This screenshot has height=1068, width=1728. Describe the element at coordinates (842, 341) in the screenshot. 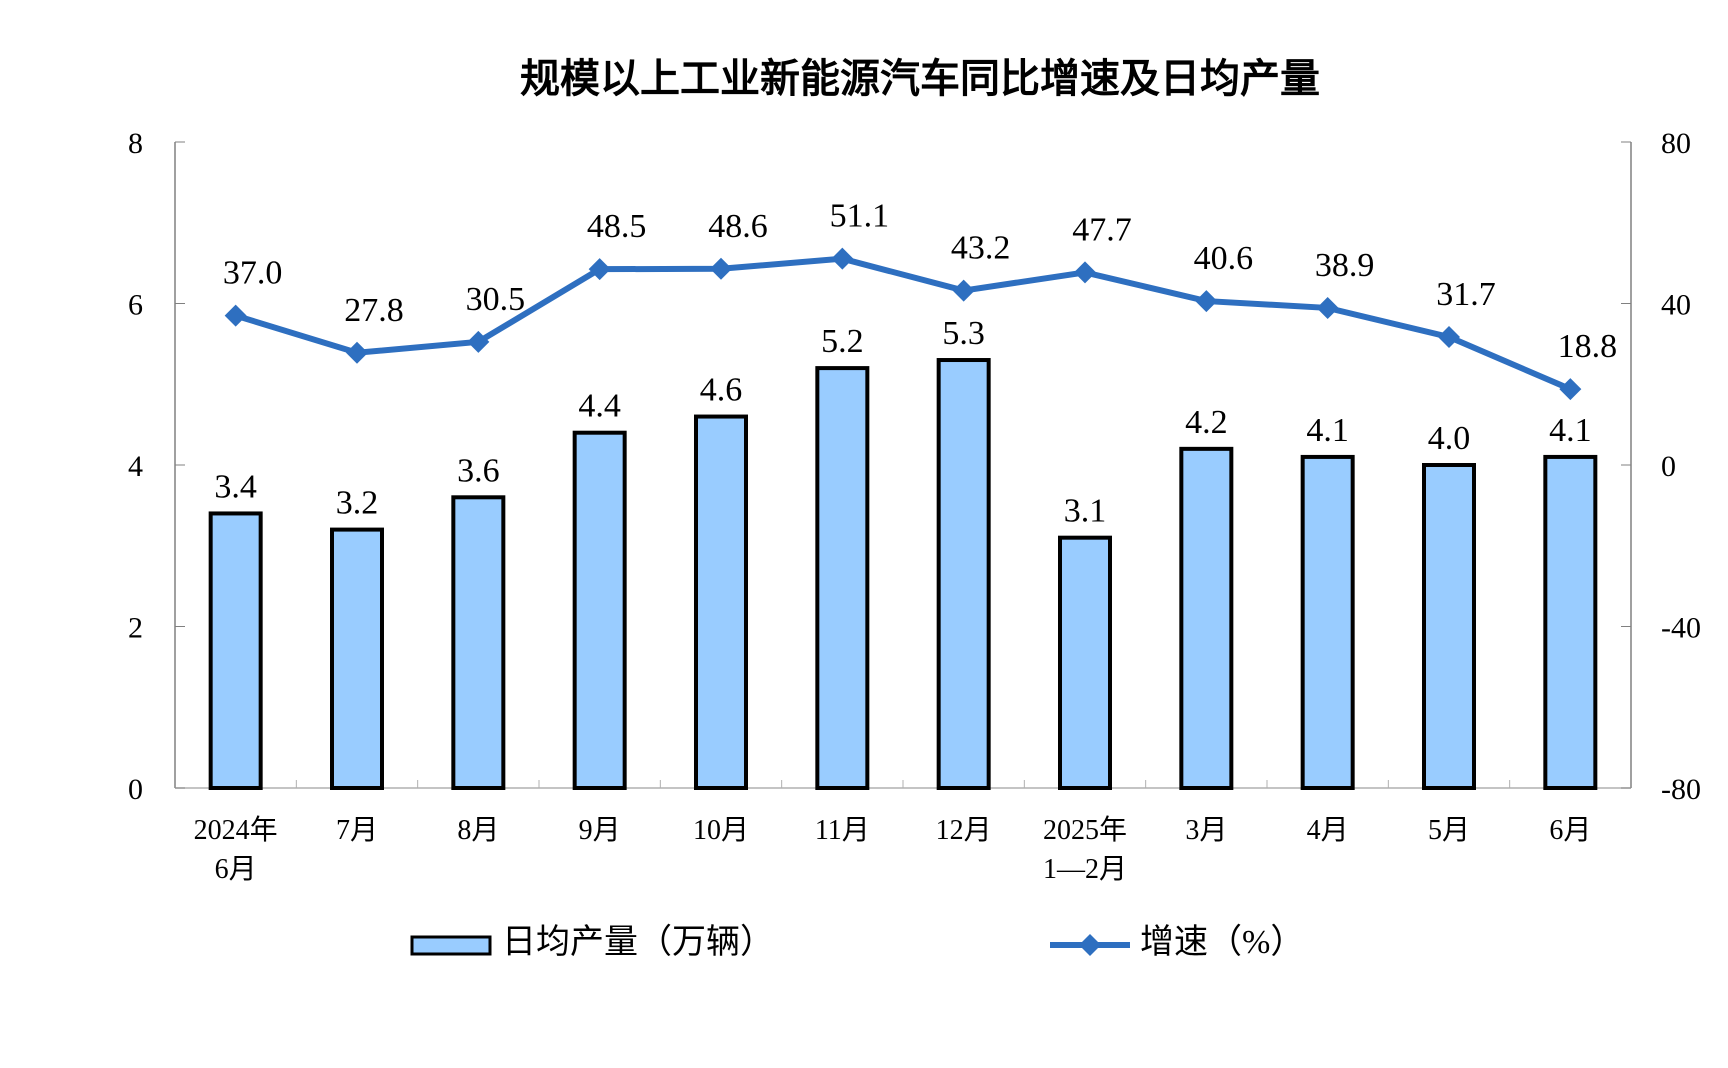

I see `bar-data-label: 5.2` at that location.